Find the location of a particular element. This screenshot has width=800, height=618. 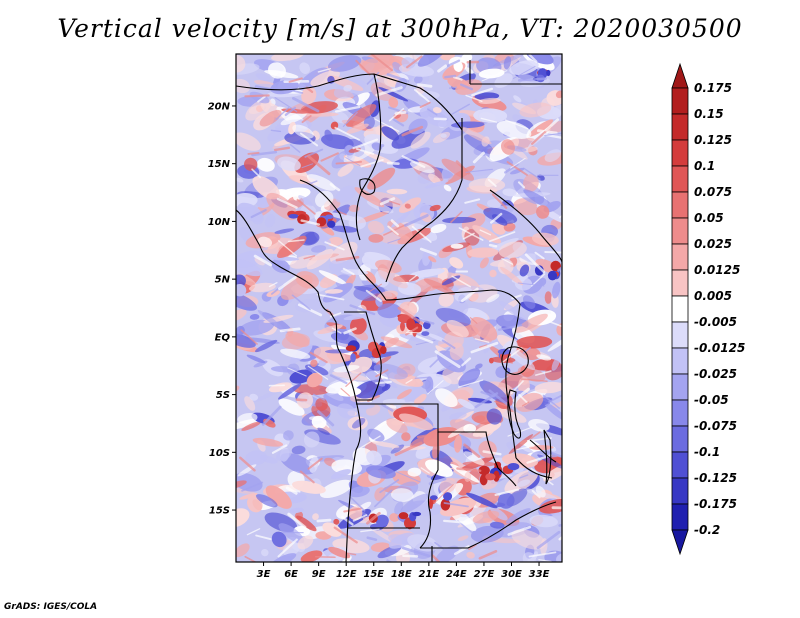

lat-tick-label: 10N is located at coordinates (219, 222).